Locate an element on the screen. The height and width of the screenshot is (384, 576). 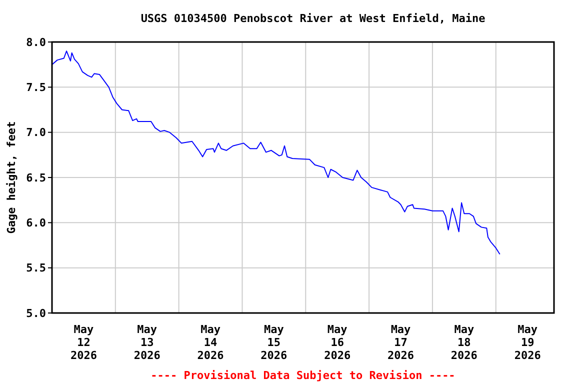
y-axis-title: Gage height, feet is located at coordinates (11, 177).